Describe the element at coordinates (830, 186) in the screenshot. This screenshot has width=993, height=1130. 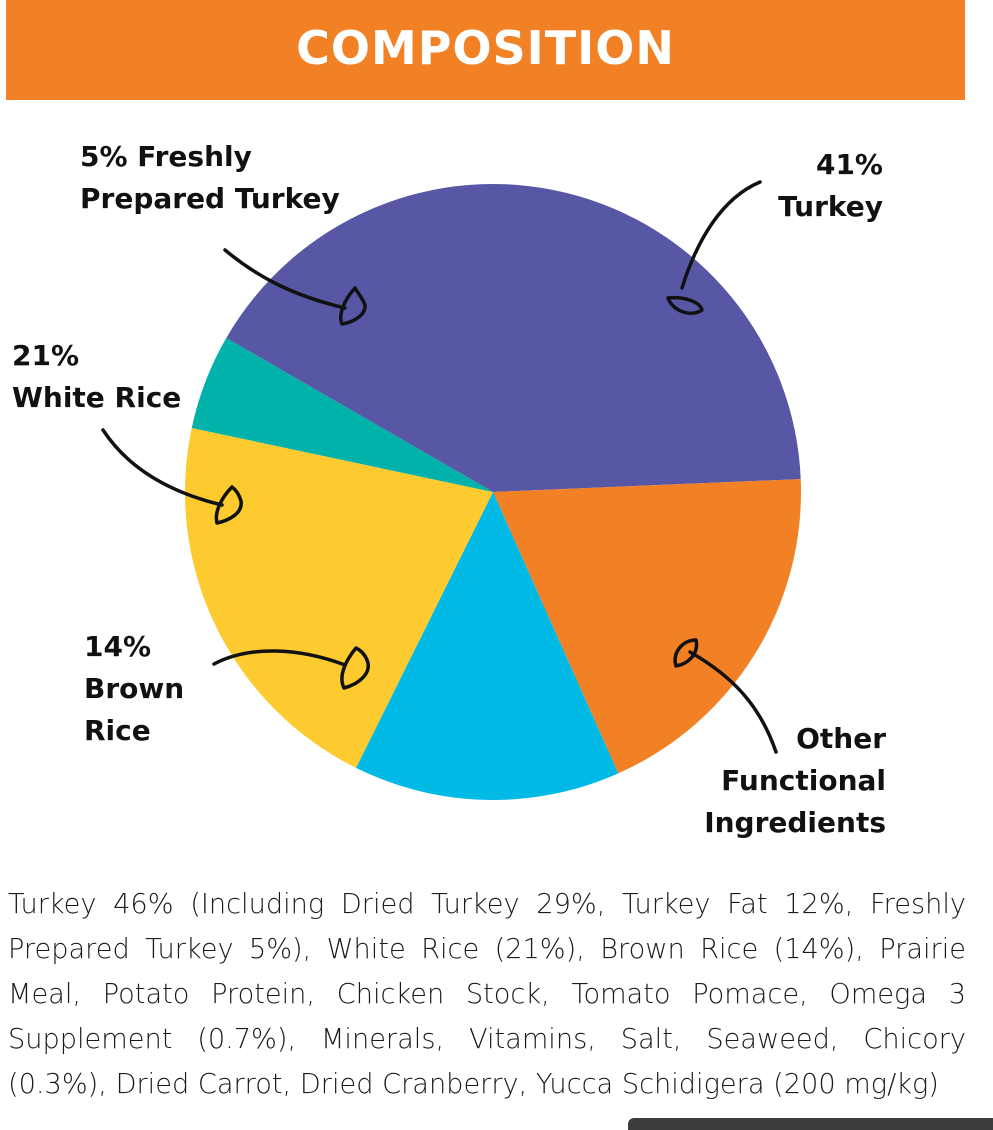
I see `label-turkey: 41% Turkey` at that location.